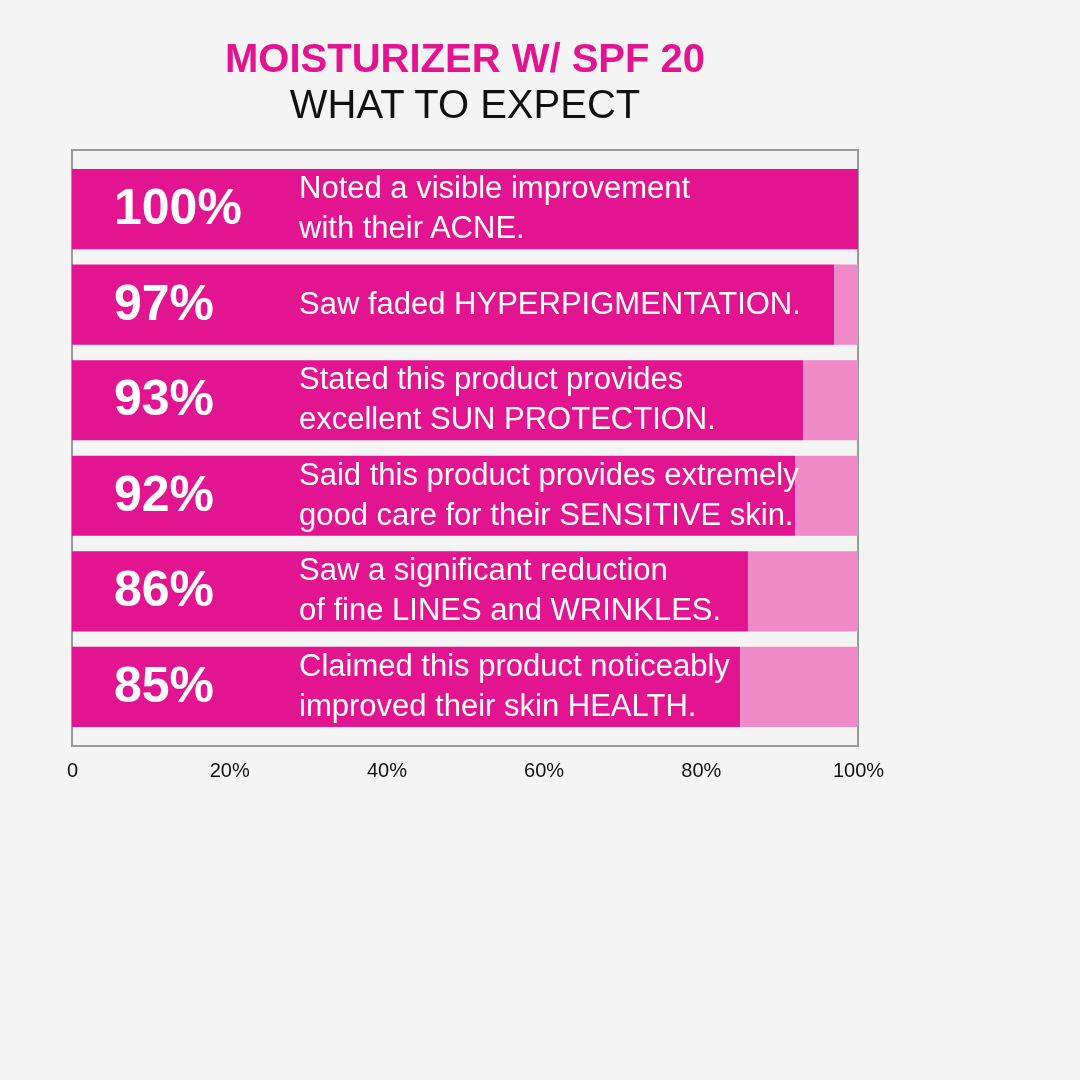 The width and height of the screenshot is (1080, 1080). I want to click on y-tick-label: Noted a visible improvement with their ACNE., so click(494, 208).